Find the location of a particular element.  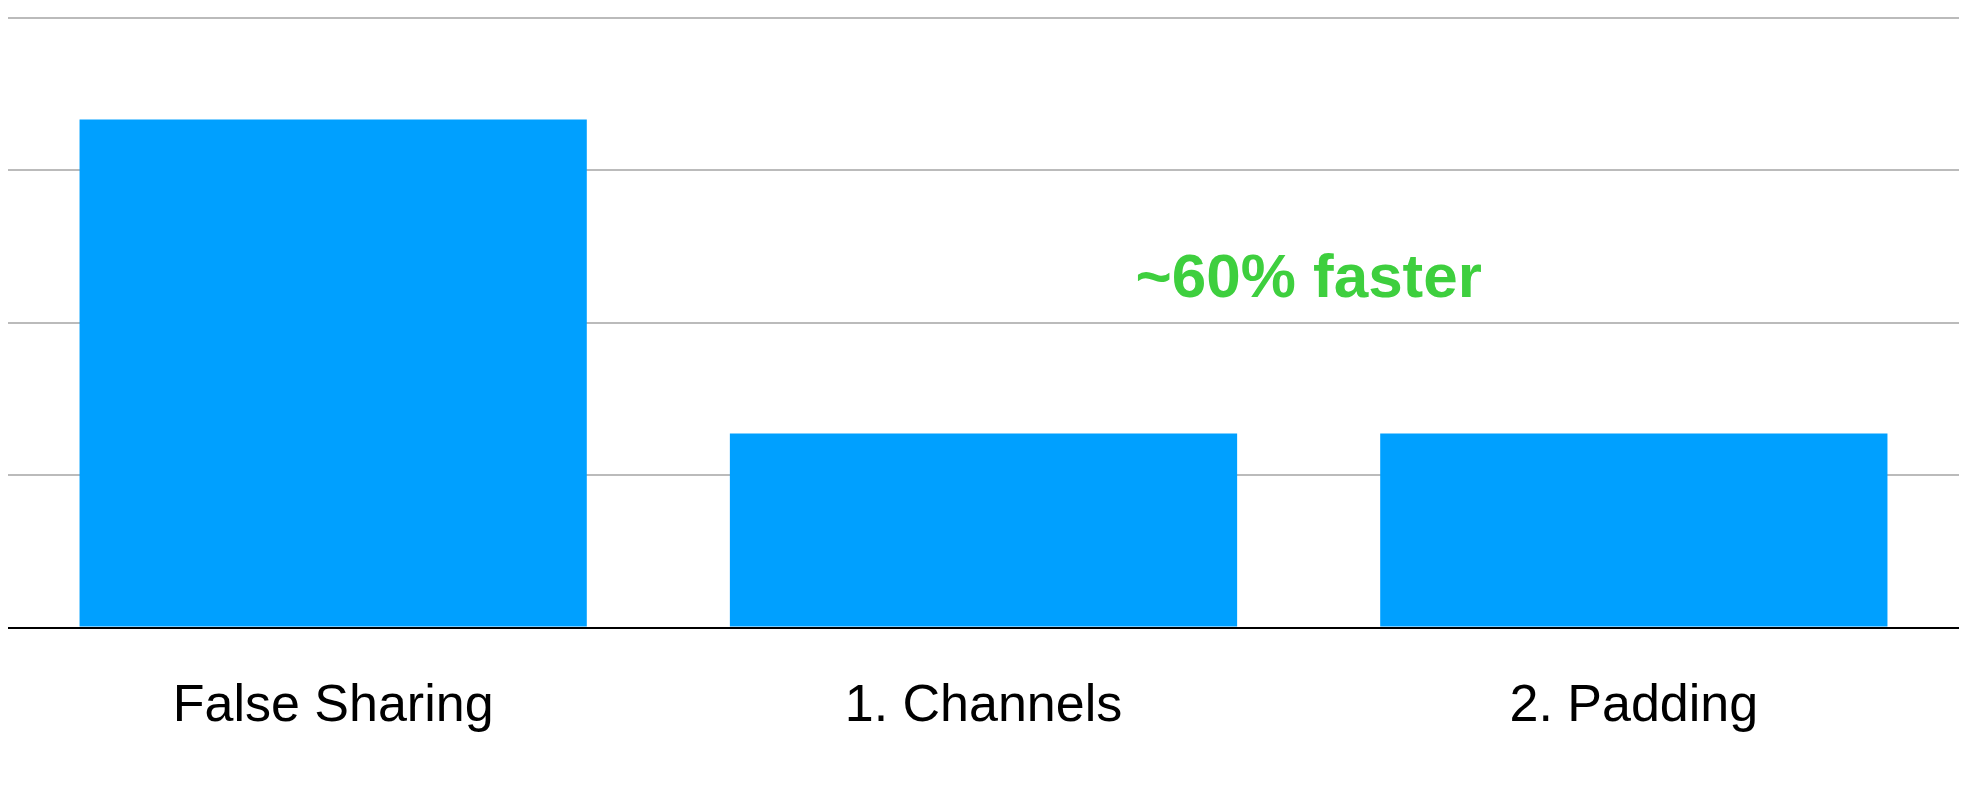

x-tick-label: False Sharing is located at coordinates (333, 703).